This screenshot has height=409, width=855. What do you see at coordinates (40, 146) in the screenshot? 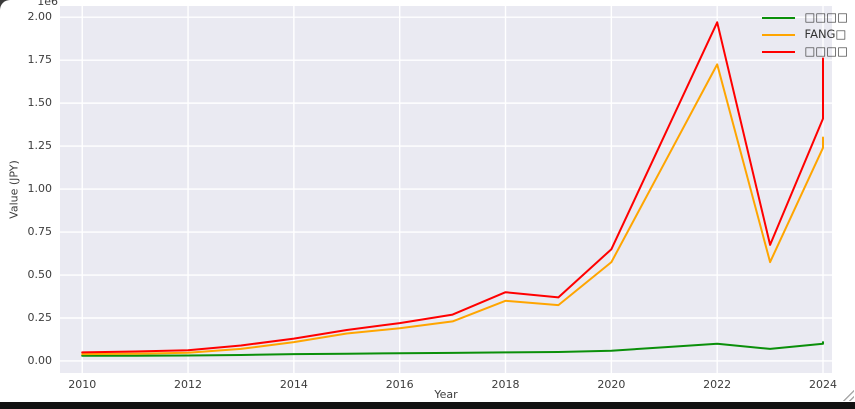
I see `y-tick-label: 1.25` at bounding box center [40, 146].